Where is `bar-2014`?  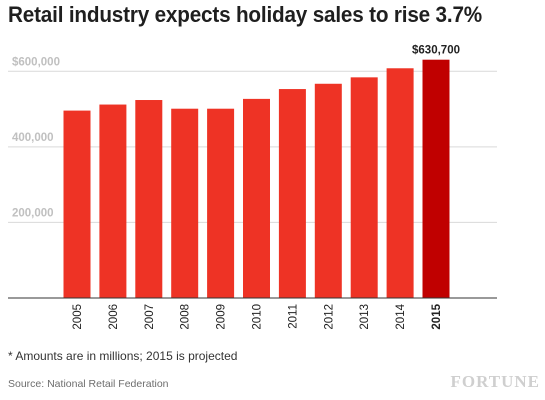 bar-2014 is located at coordinates (400, 183).